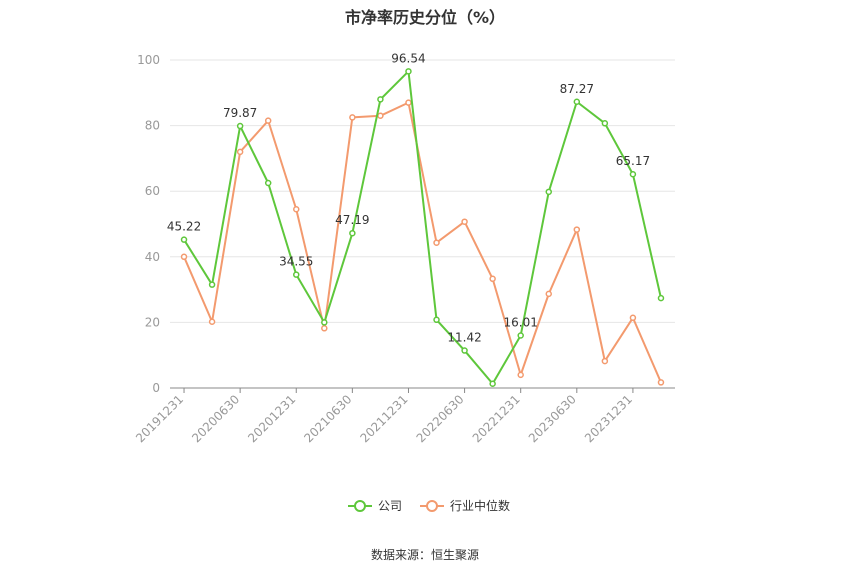 Image resolution: width=850 pixels, height=575 pixels. What do you see at coordinates (496, 418) in the screenshot?
I see `x-tick-label: 20221231` at bounding box center [496, 418].